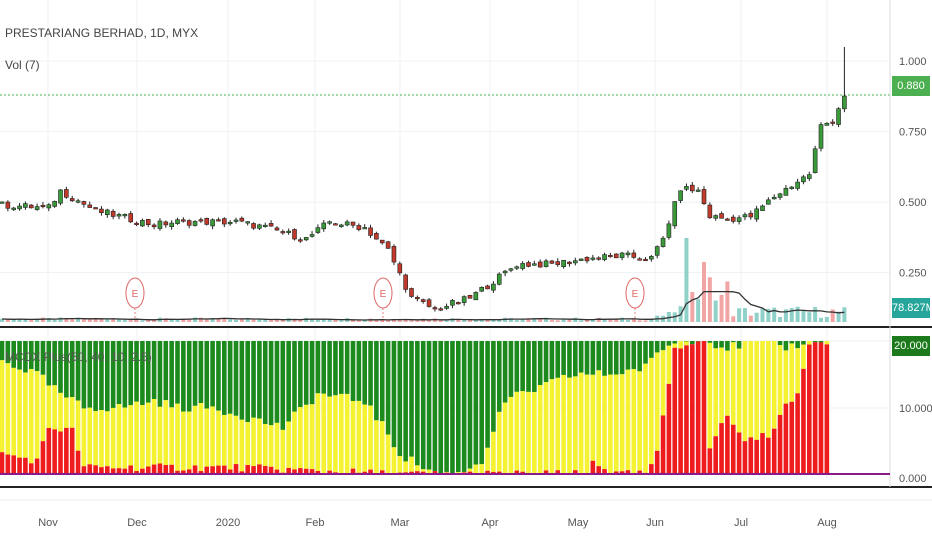 This screenshot has height=550, width=932. I want to click on x-tick-label: Dec, so click(137, 523).